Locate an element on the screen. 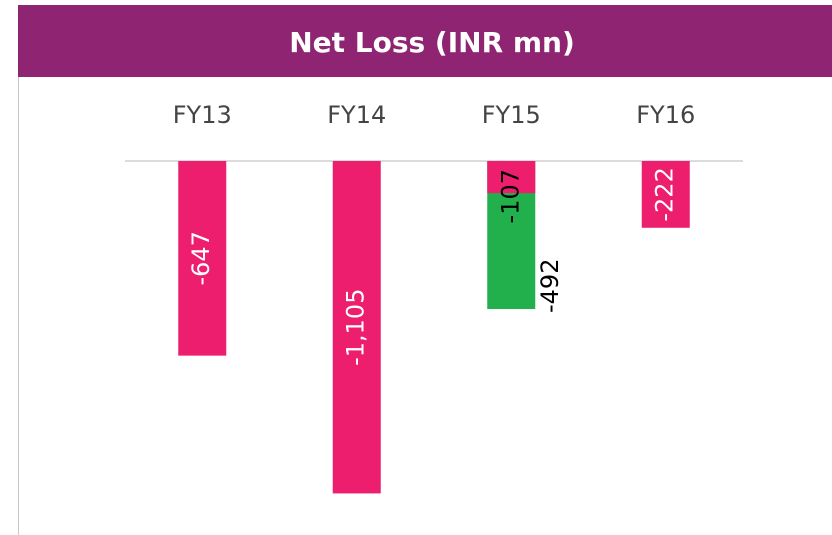 The height and width of the screenshot is (535, 832). data-label: -647 is located at coordinates (201, 258).